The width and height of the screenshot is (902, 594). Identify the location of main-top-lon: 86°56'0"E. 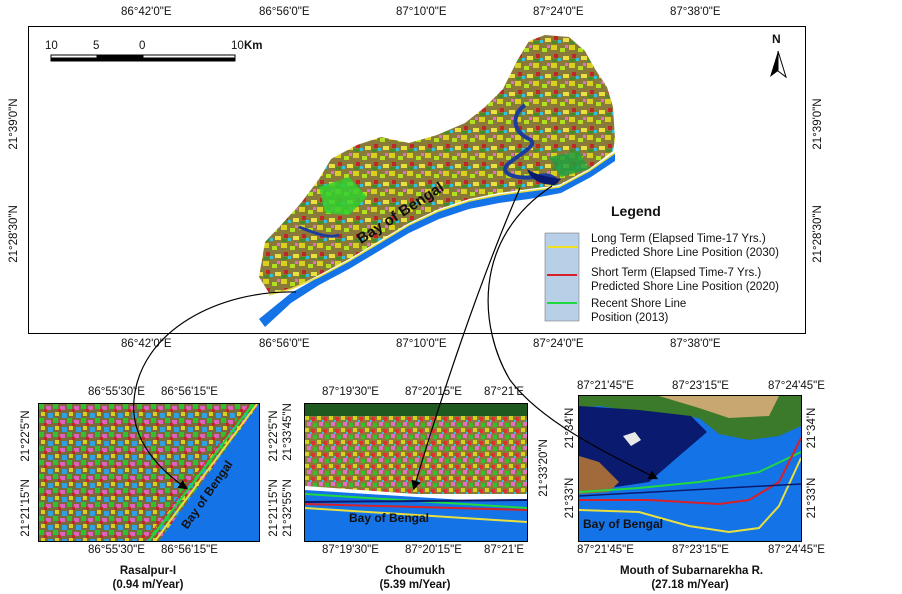
(284, 12).